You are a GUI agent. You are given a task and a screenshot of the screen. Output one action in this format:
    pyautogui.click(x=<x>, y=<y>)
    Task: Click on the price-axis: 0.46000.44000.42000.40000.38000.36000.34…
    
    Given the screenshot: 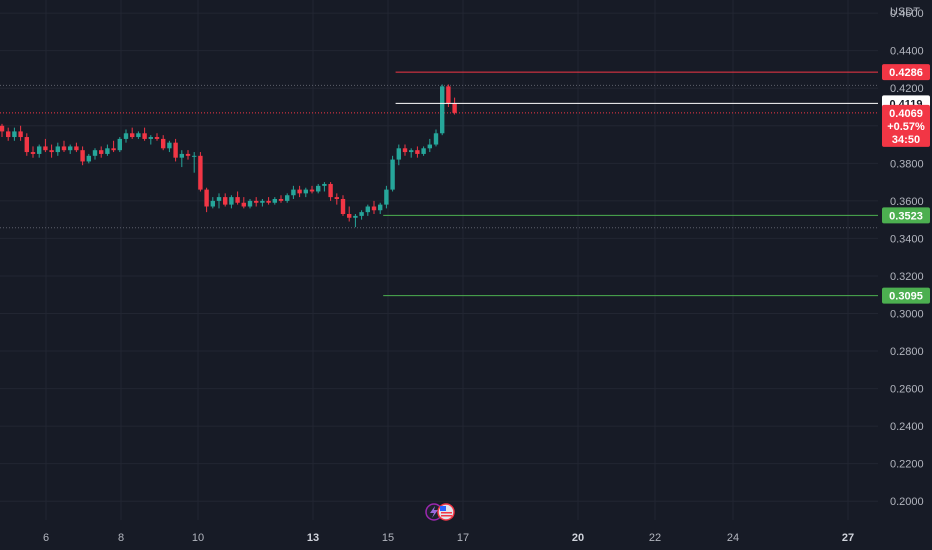 What is the action you would take?
    pyautogui.click(x=907, y=258)
    